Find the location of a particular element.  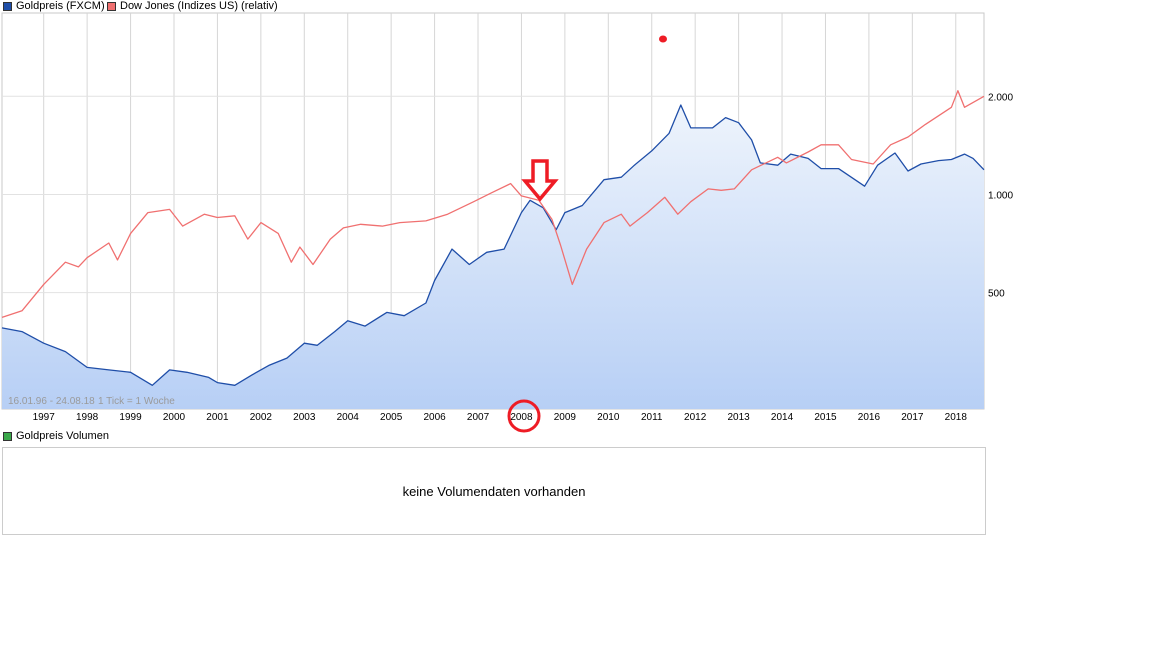

x-tick-label: 2001 is located at coordinates (217, 417).